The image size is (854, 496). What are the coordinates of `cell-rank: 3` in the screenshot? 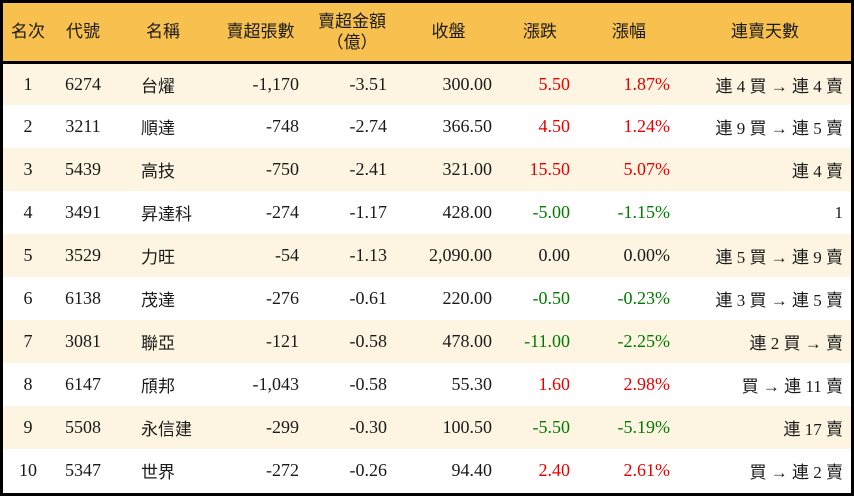 It's located at (28, 169).